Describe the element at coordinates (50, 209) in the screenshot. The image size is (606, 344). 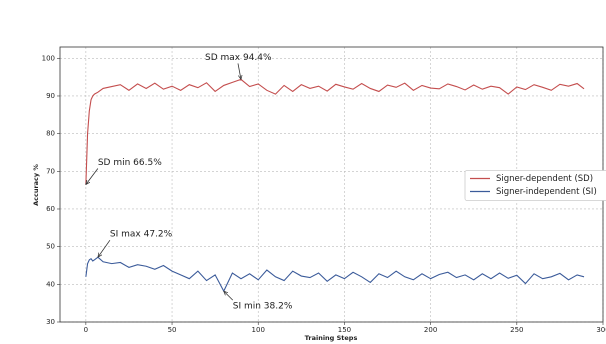
I see `y-tick-label: 60` at that location.